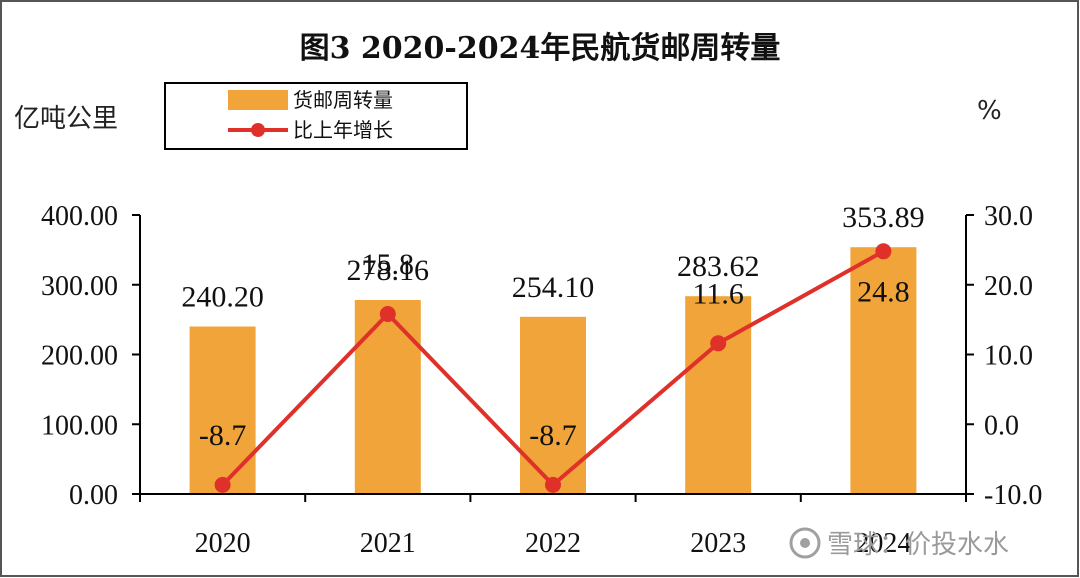 The image size is (1080, 578). What do you see at coordinates (388, 264) in the screenshot?
I see `growth-value-label-2021: 15.8` at bounding box center [388, 264].